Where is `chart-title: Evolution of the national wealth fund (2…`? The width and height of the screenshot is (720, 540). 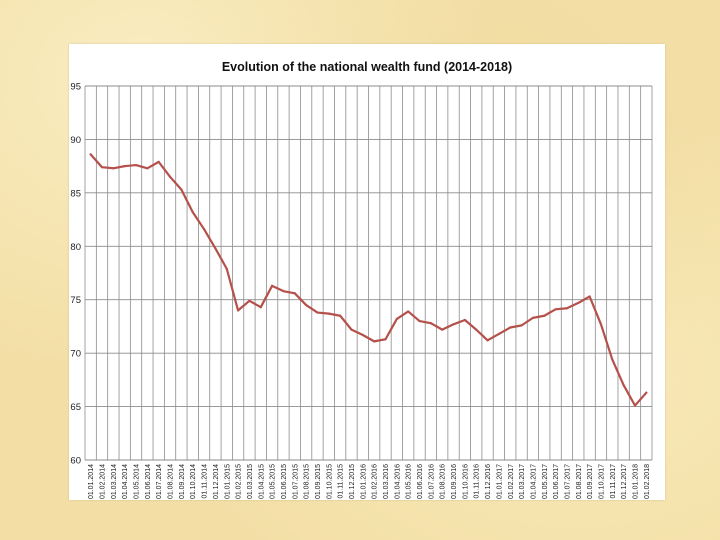
chart-title: Evolution of the national wealth fund (2… is located at coordinates (367, 67).